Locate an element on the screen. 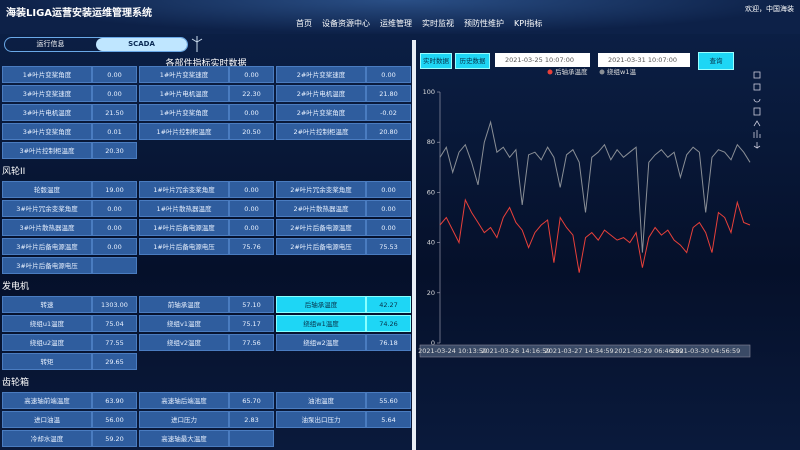 Image resolution: width=800 pixels, height=450 pixels. cell-value: 20.50 is located at coordinates (251, 131).